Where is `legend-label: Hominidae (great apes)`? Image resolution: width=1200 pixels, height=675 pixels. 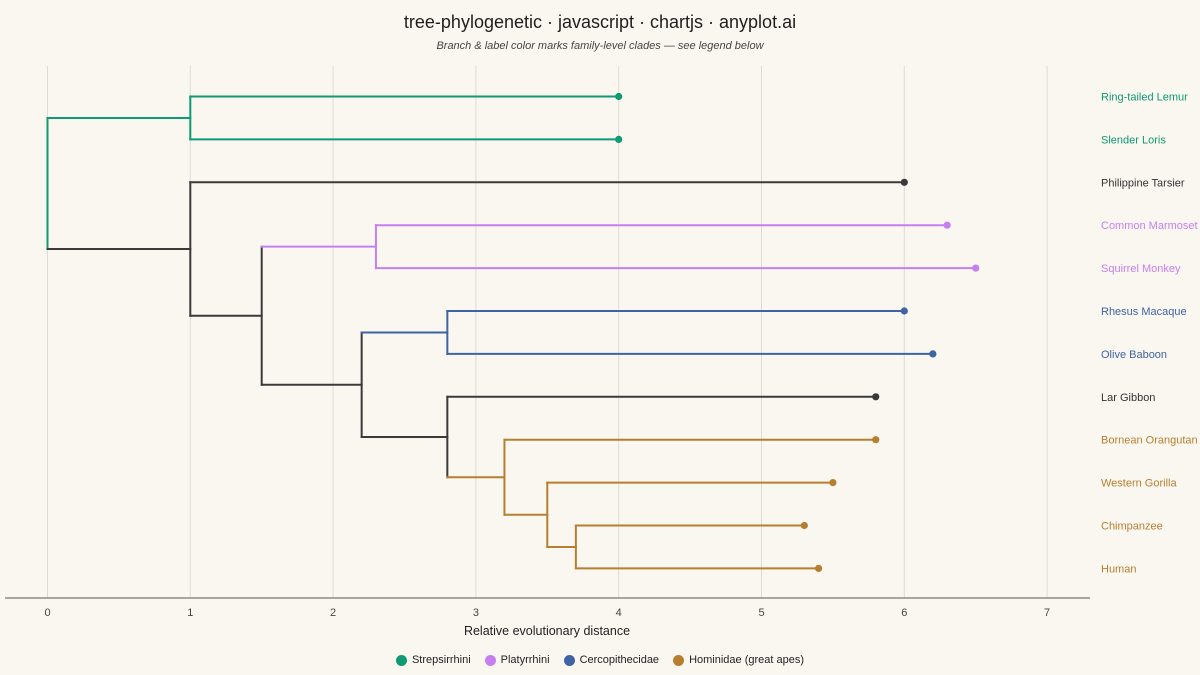 legend-label: Hominidae (great apes) is located at coordinates (747, 660).